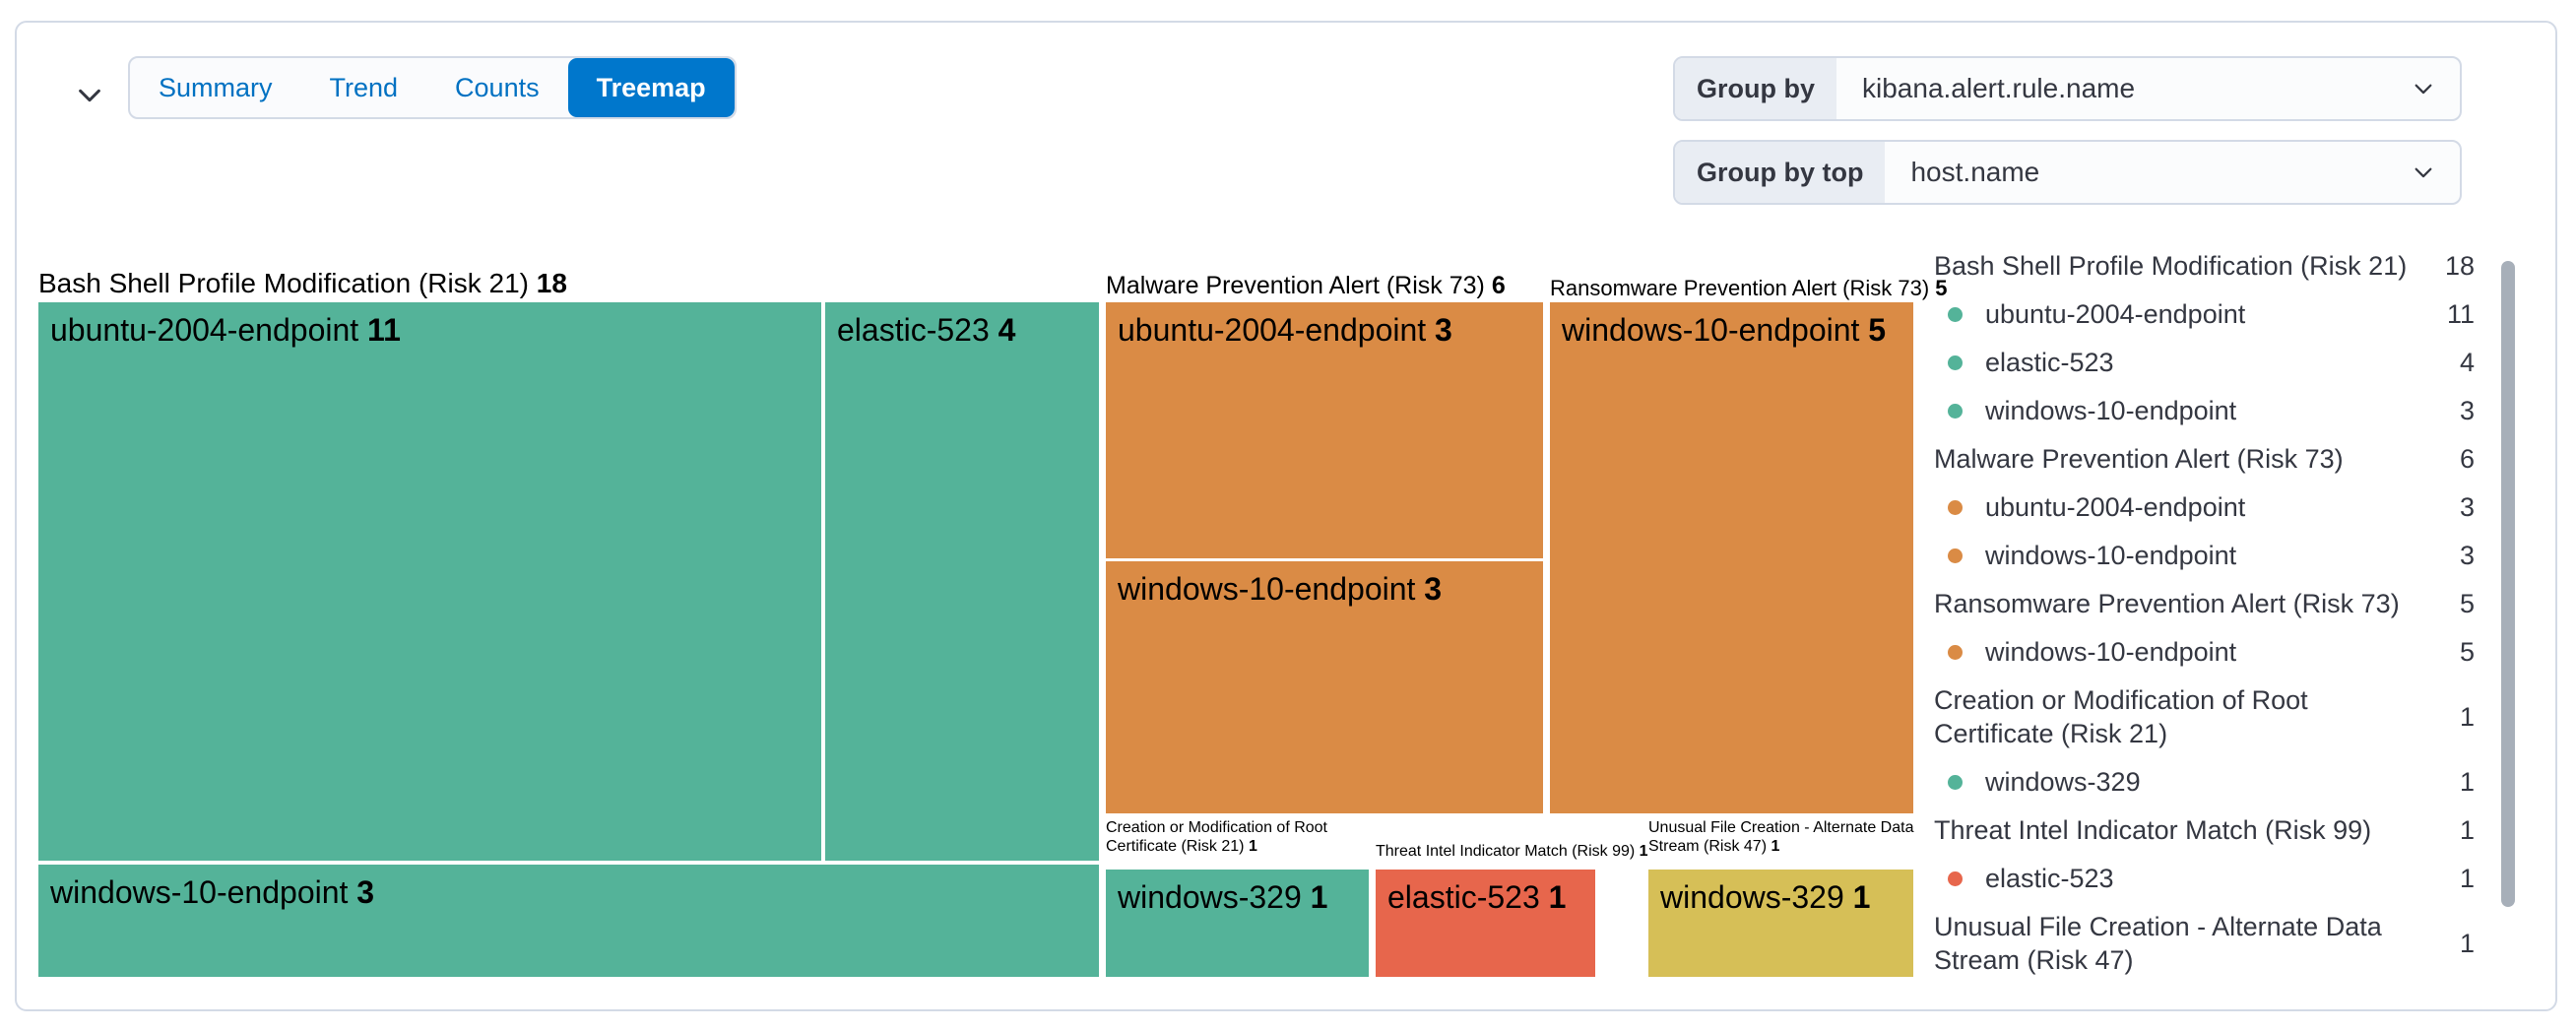 This screenshot has width=2576, height=1032. Describe the element at coordinates (1306, 285) in the screenshot. I see `treemap-group-label: Malware Prevention Alert (Risk 73) 6` at that location.